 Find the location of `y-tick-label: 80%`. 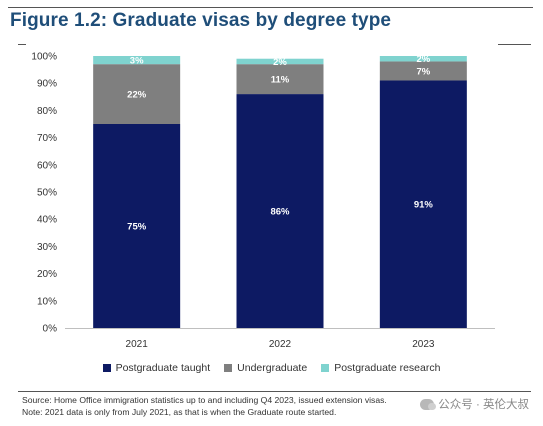

y-tick-label: 80% is located at coordinates (47, 111).